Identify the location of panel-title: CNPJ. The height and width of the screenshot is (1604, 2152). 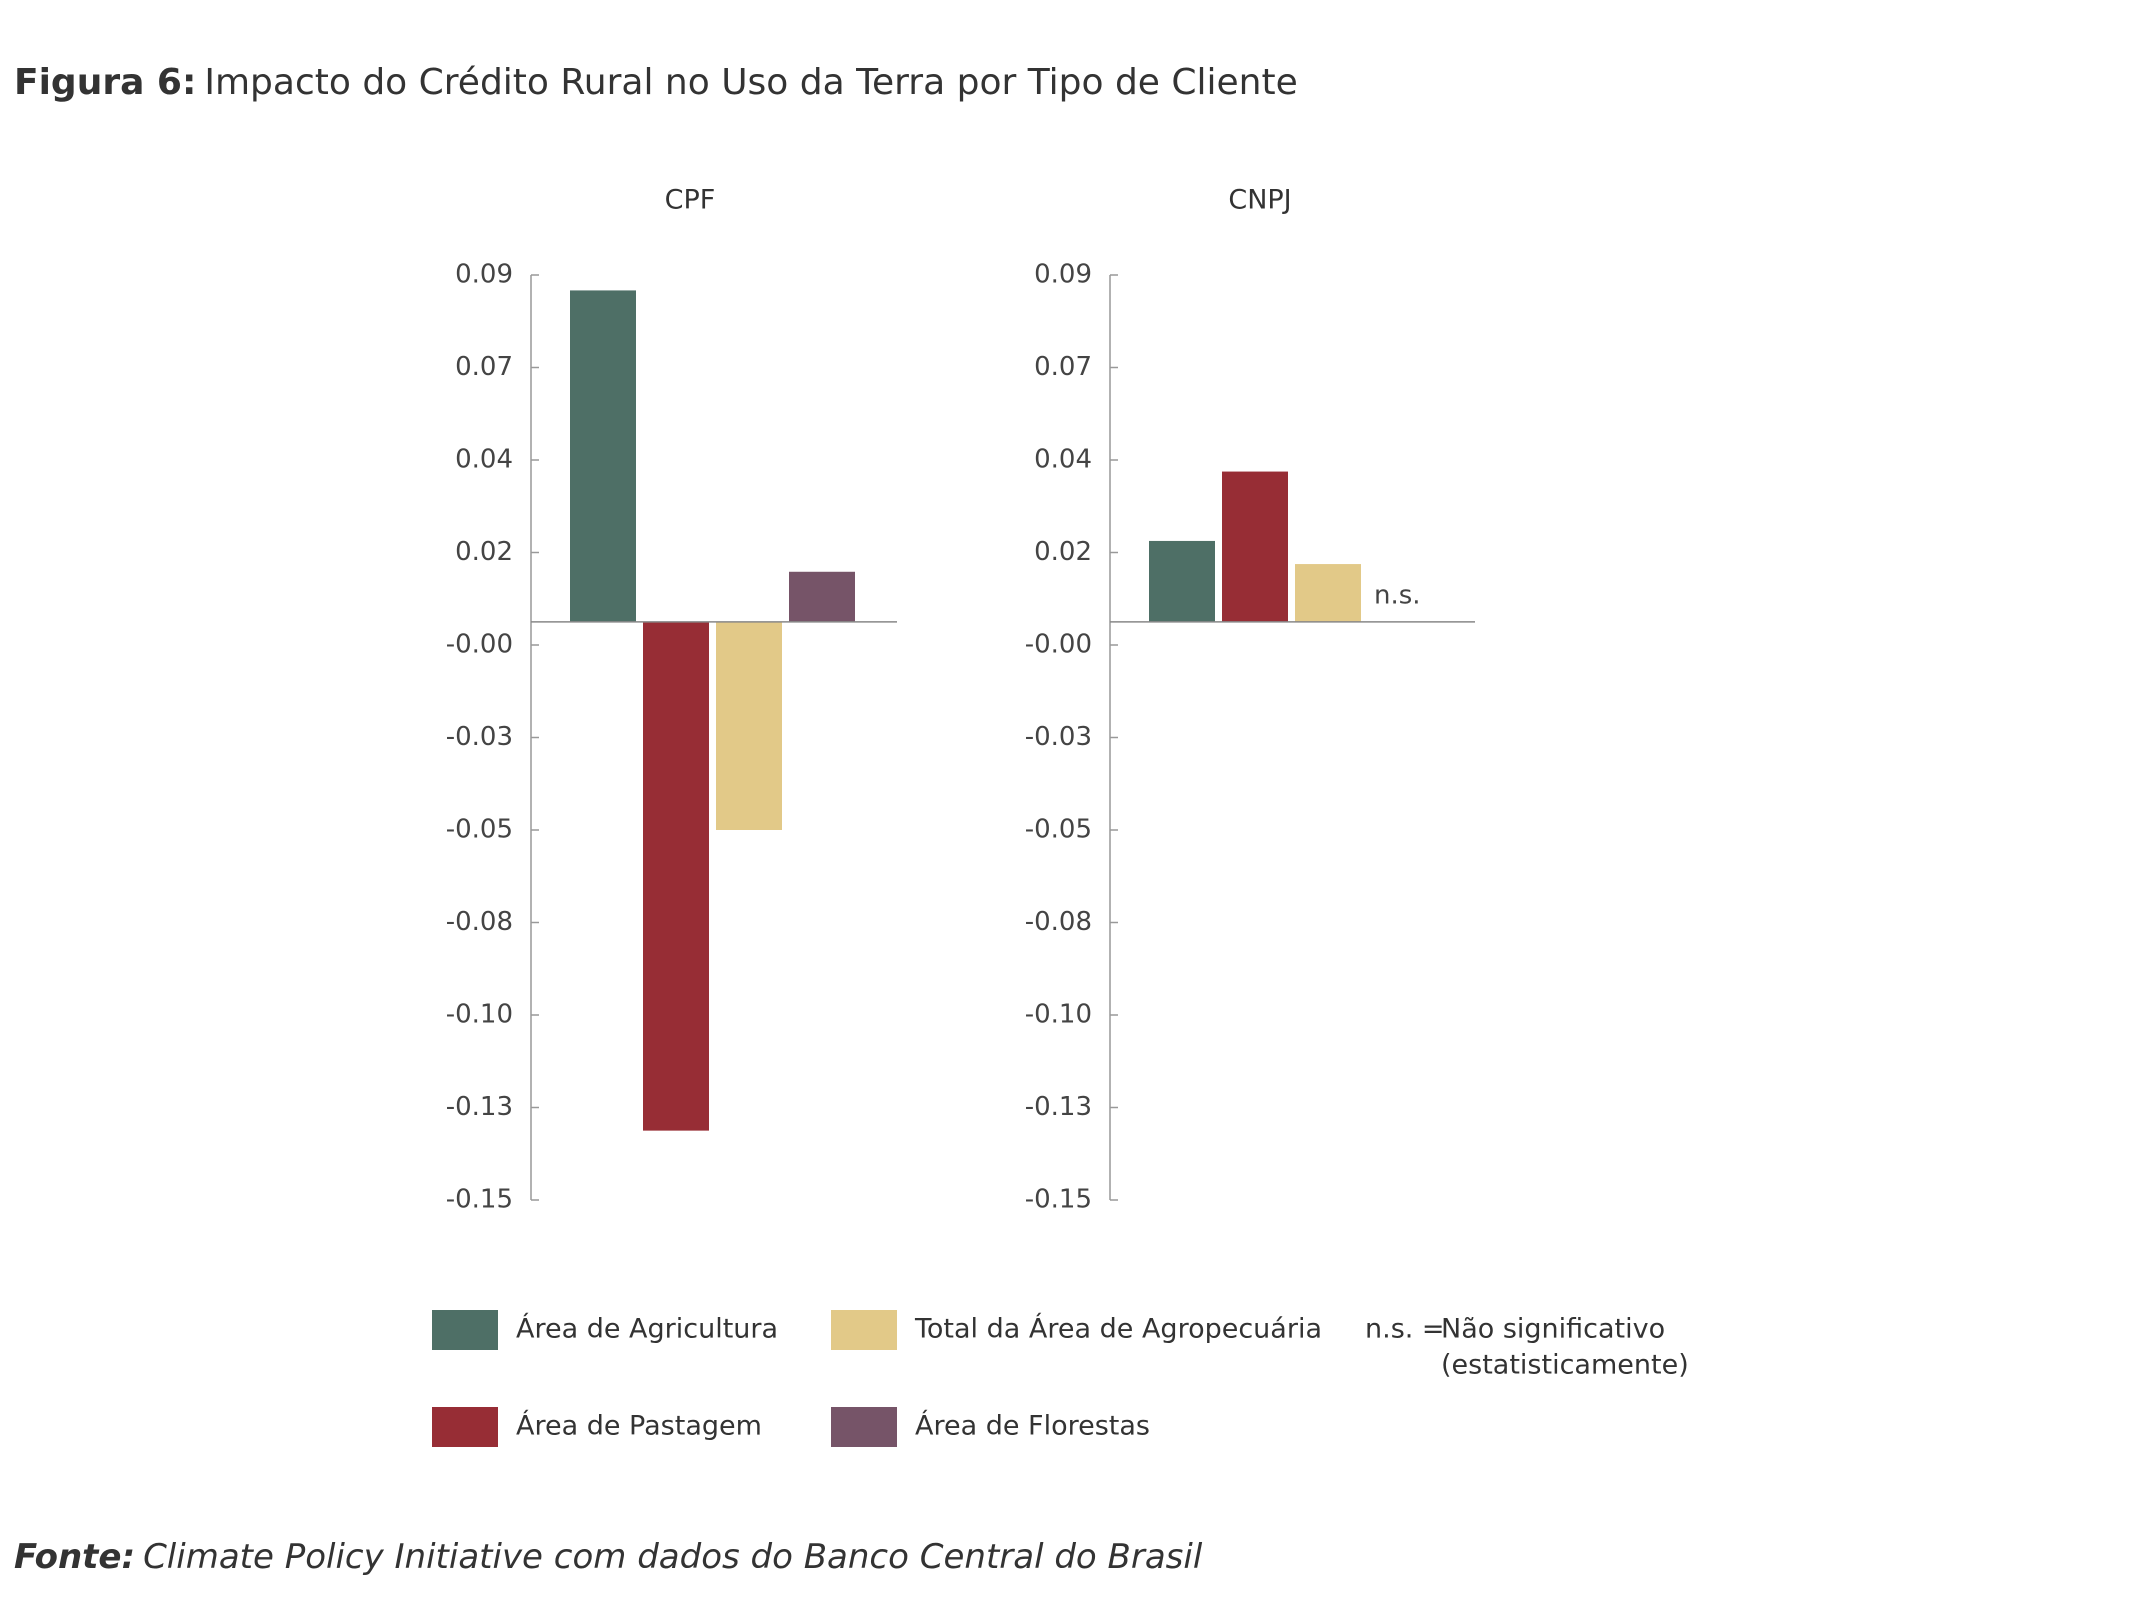
(1259, 200).